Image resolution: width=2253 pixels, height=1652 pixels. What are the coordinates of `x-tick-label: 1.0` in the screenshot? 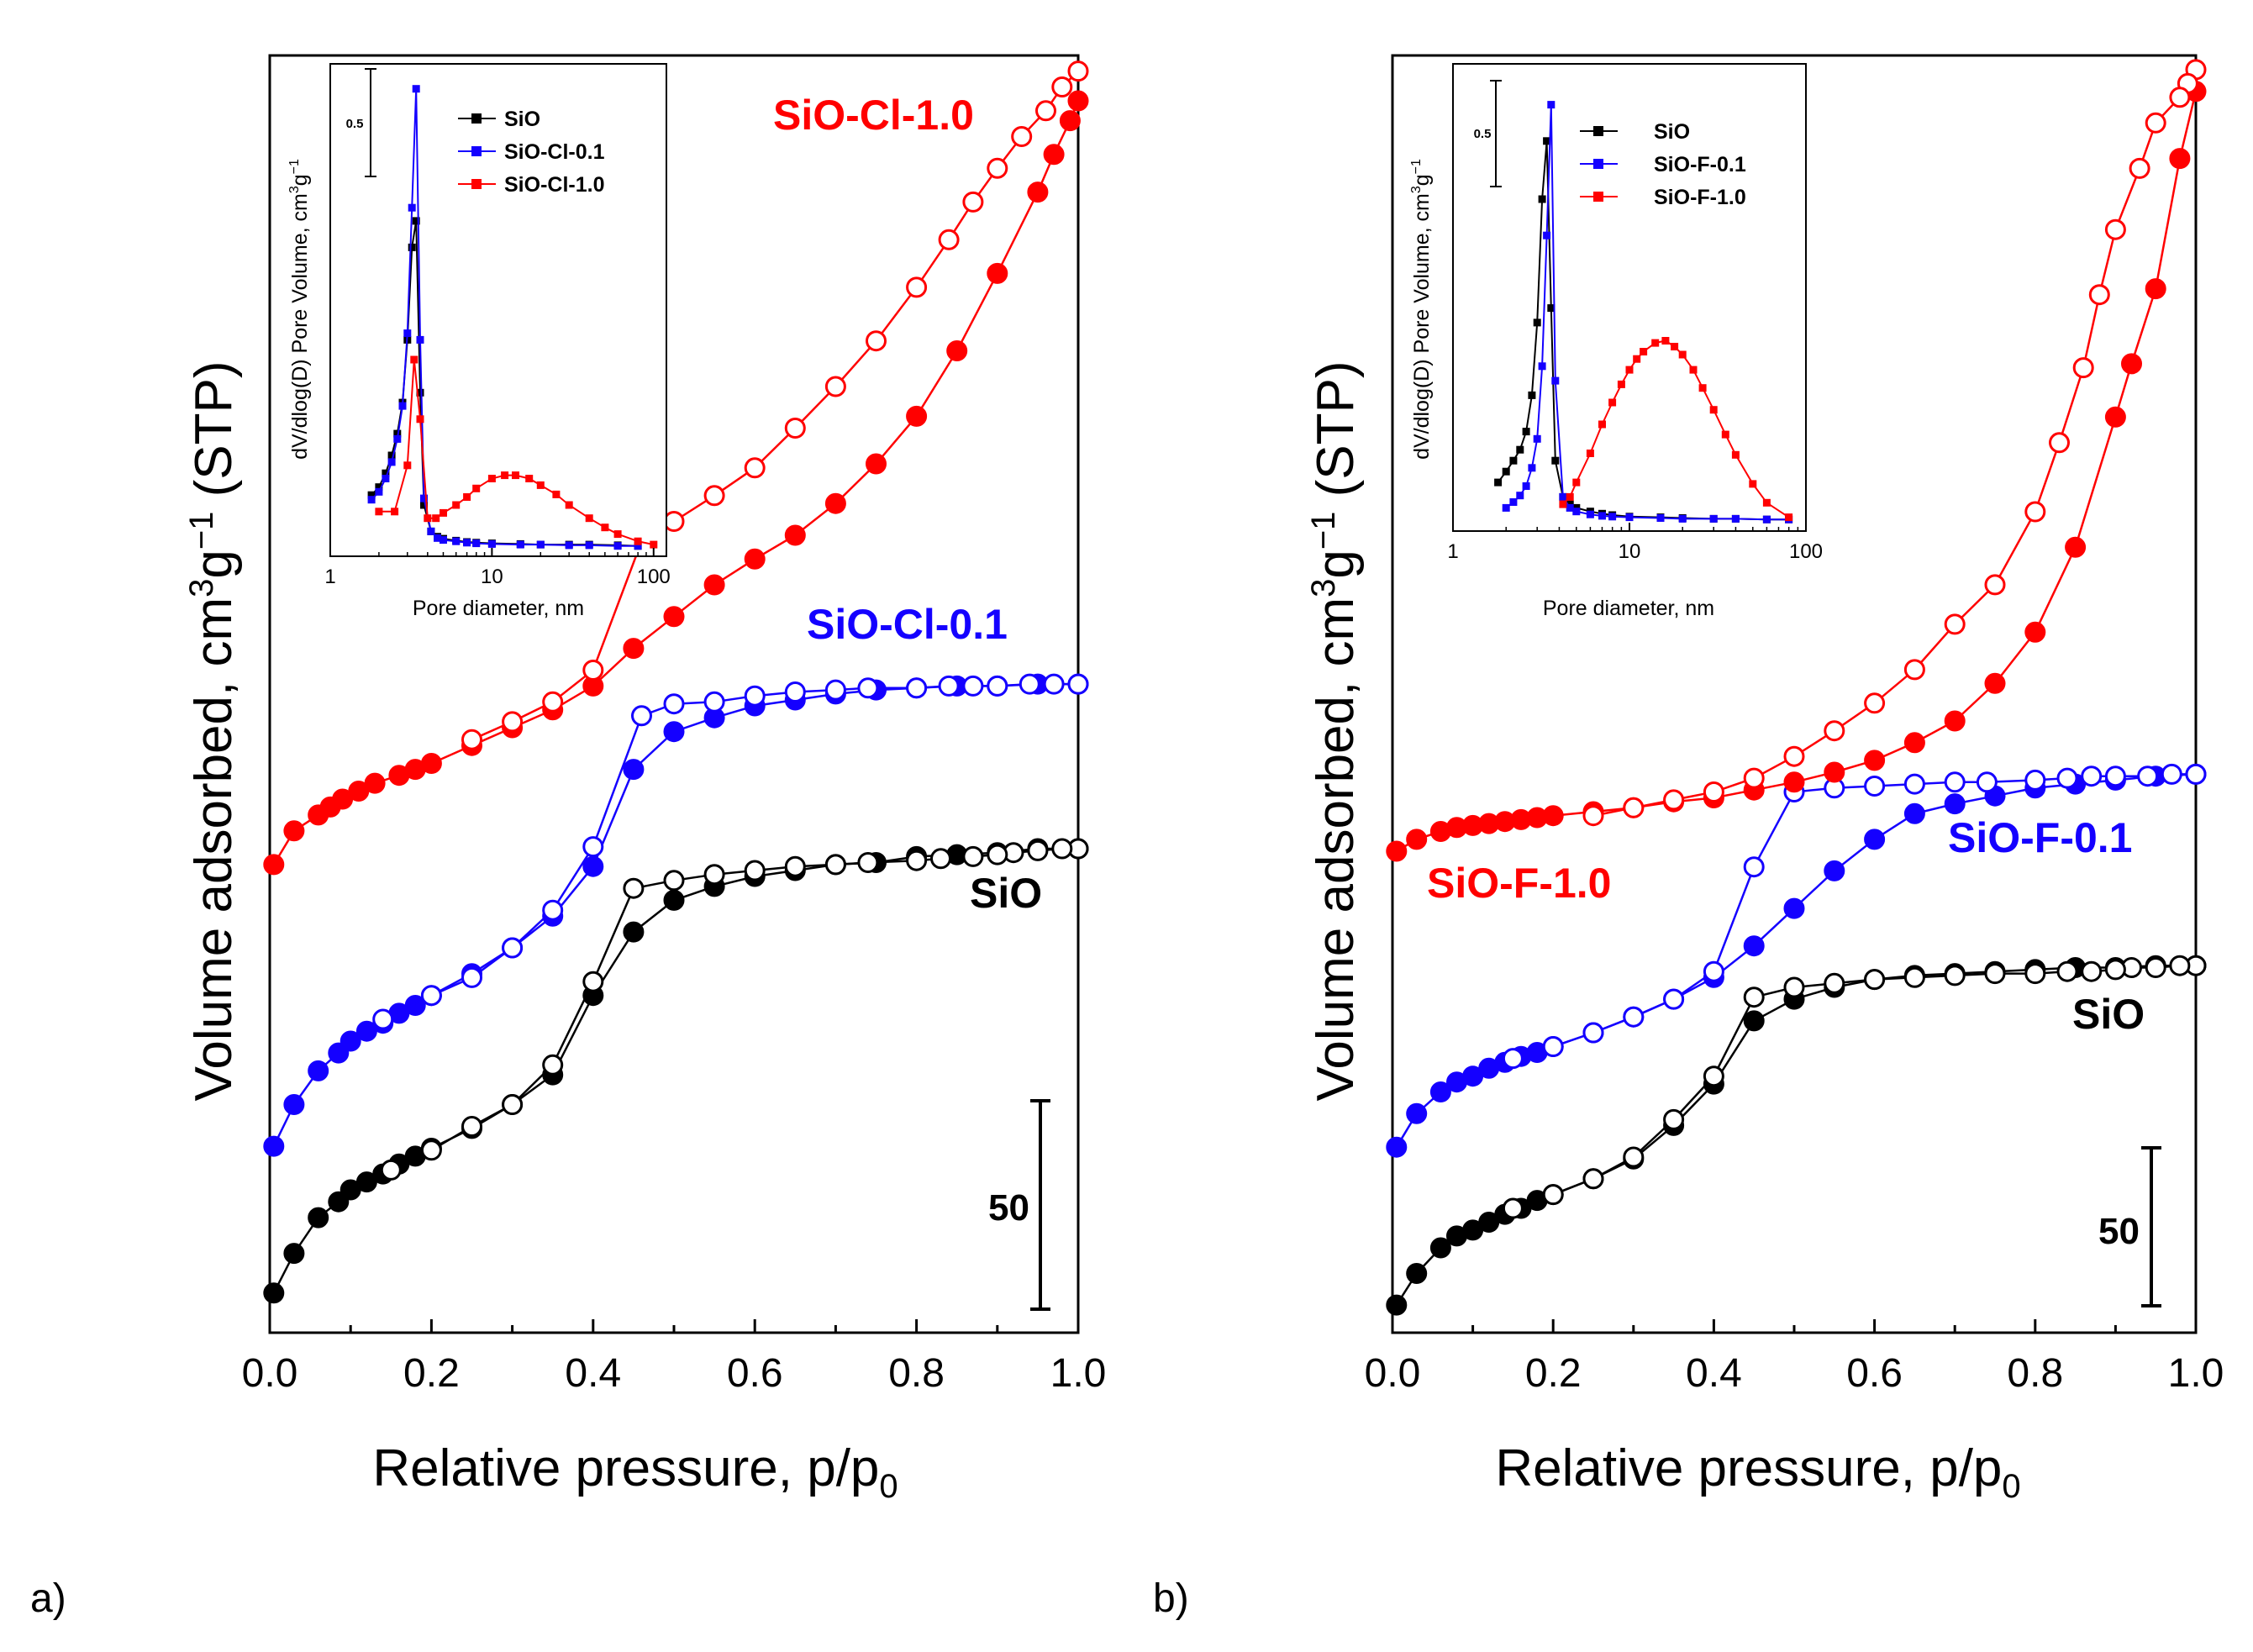 It's located at (2196, 1374).